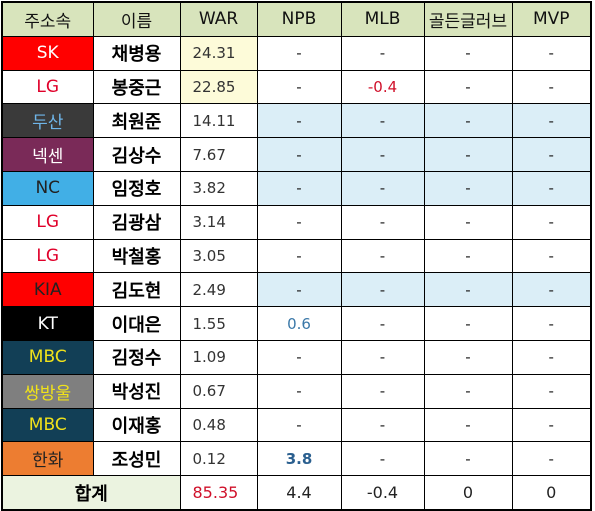  Describe the element at coordinates (136, 290) in the screenshot. I see `player-name: 김도현` at that location.